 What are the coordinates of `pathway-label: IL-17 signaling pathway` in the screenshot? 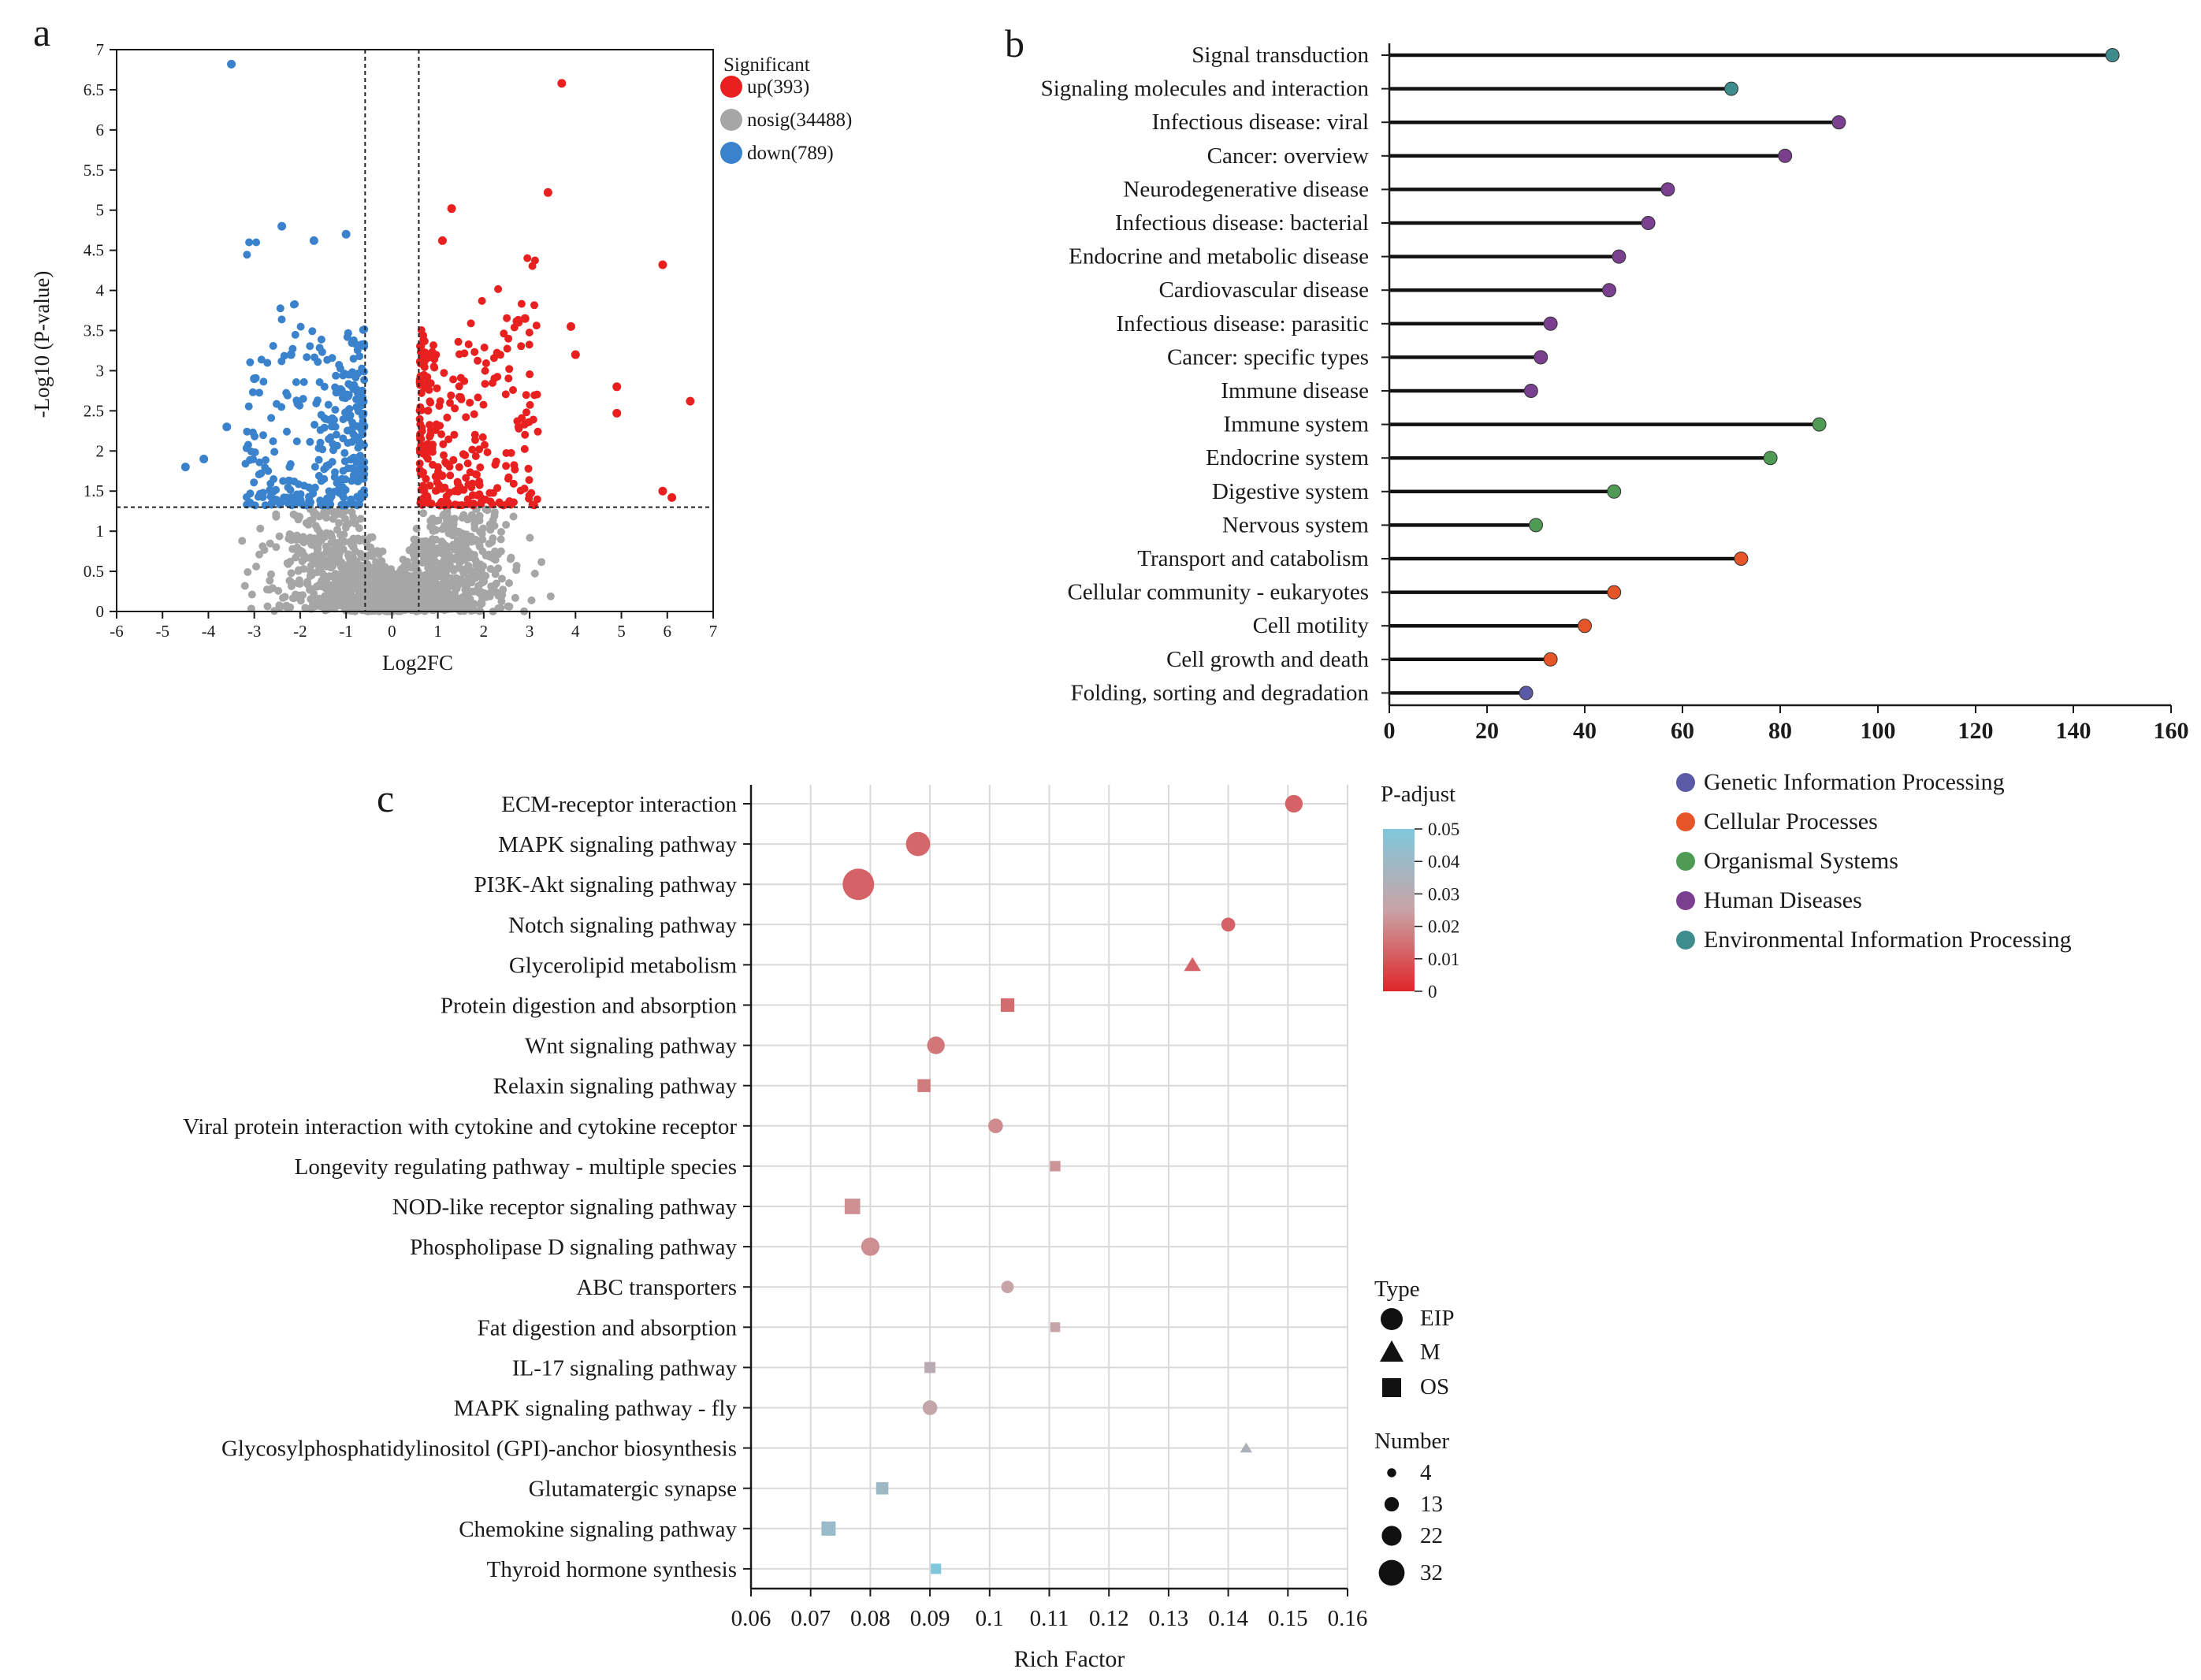 It's located at (625, 1368).